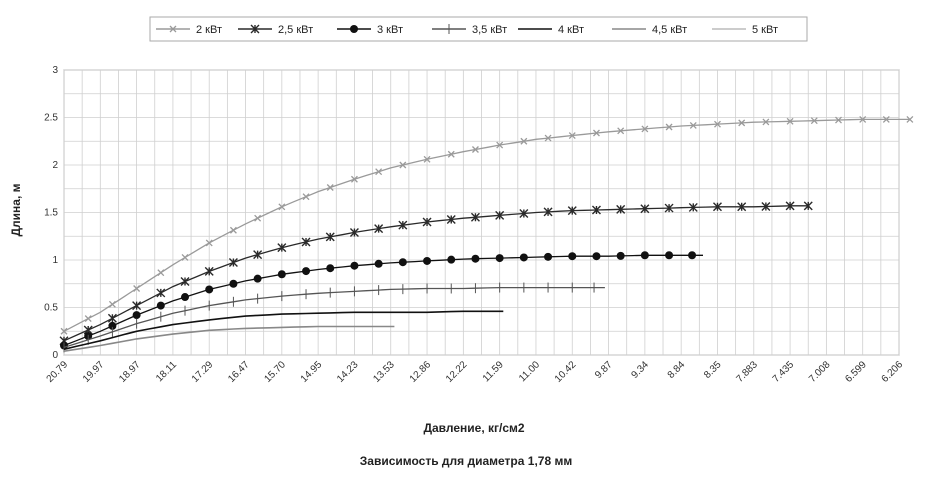  Describe the element at coordinates (130, 372) in the screenshot. I see `x-tick-label: 18.97` at that location.